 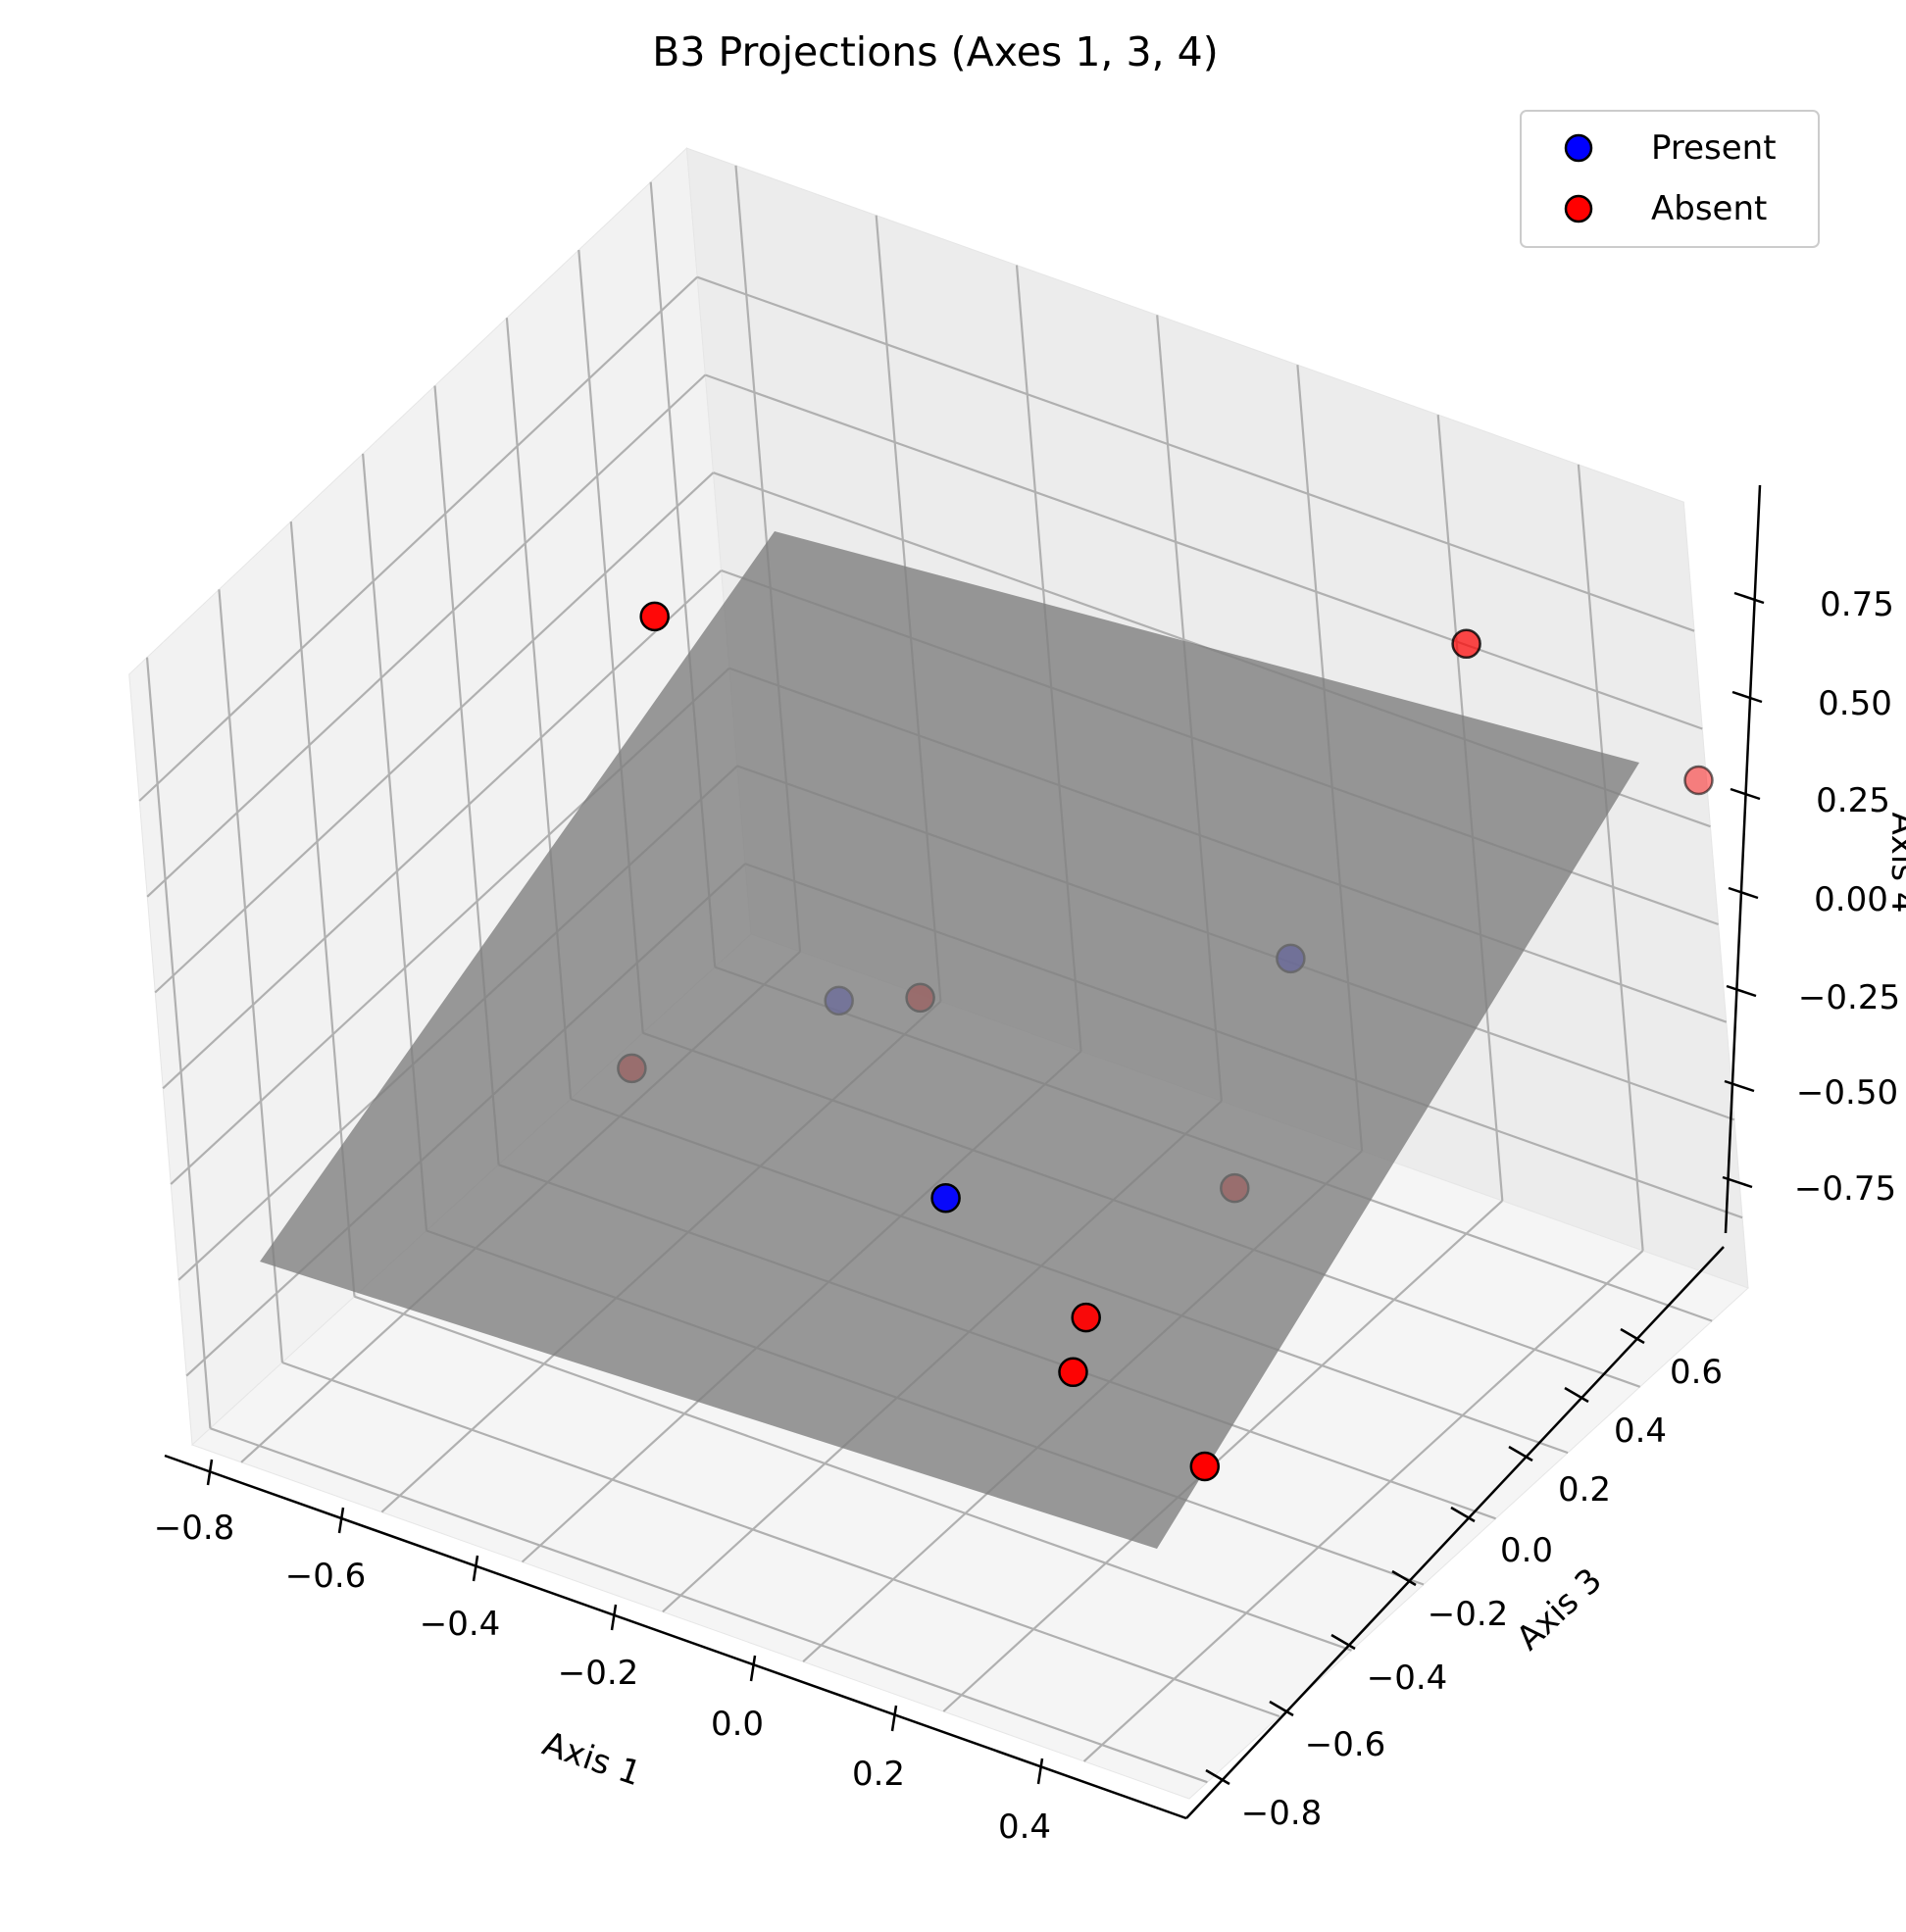 What do you see at coordinates (930, 1041) in the screenshot?
I see `front-points-layer` at bounding box center [930, 1041].